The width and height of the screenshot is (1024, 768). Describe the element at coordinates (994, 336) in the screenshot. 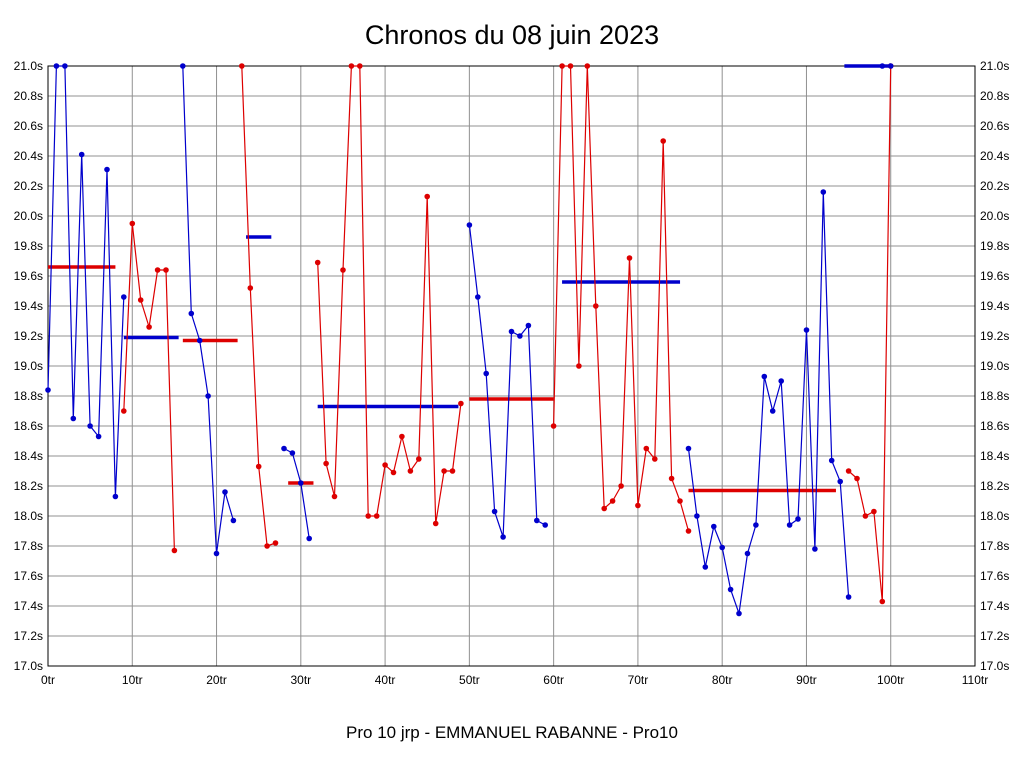

I see `y-tick-label-right: 19.2s` at that location.